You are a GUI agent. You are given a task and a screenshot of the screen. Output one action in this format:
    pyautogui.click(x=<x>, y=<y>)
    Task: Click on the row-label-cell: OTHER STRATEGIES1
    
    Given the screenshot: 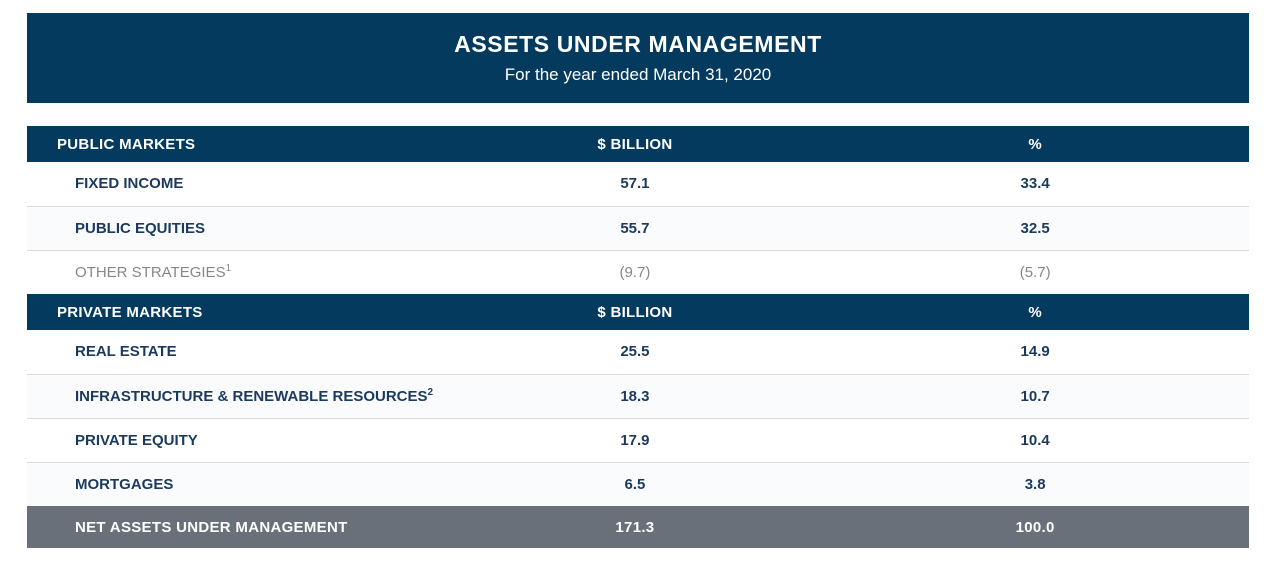 What is the action you would take?
    pyautogui.click(x=238, y=271)
    